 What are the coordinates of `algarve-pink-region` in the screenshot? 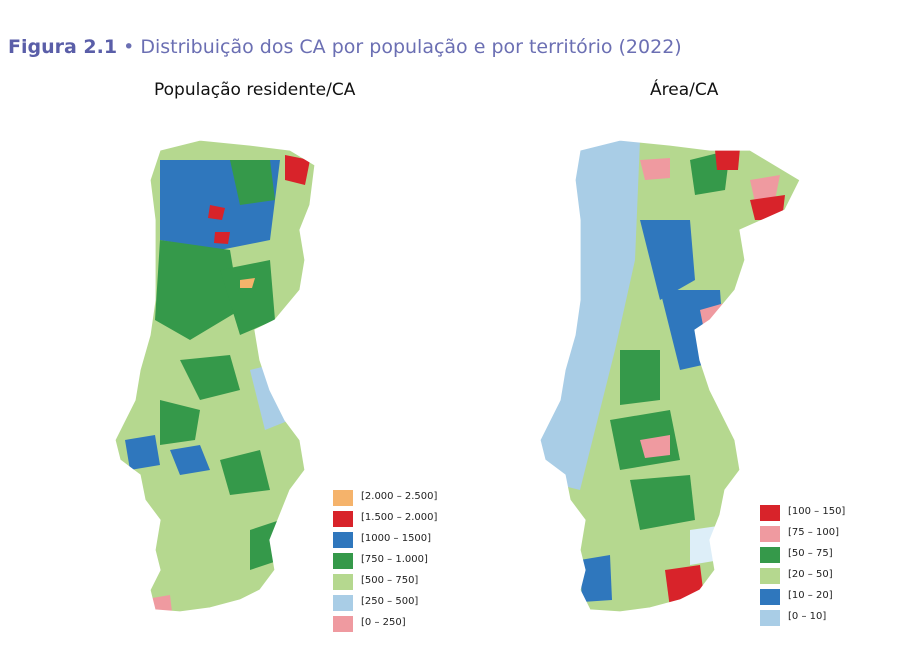 It's located at (156, 603).